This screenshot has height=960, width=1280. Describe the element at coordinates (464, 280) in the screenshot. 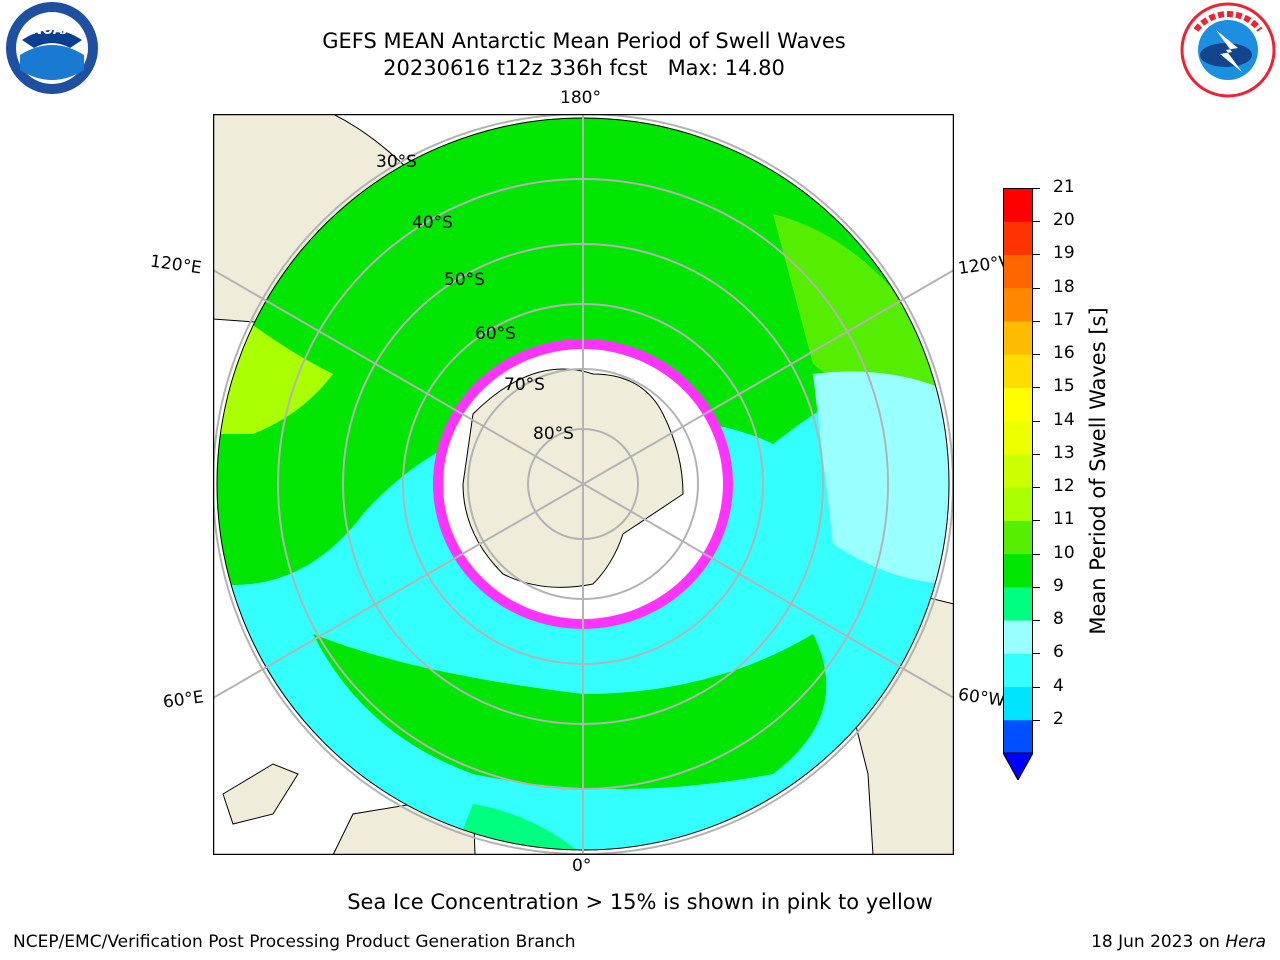

I see `lat-label-50s: 50°S` at that location.